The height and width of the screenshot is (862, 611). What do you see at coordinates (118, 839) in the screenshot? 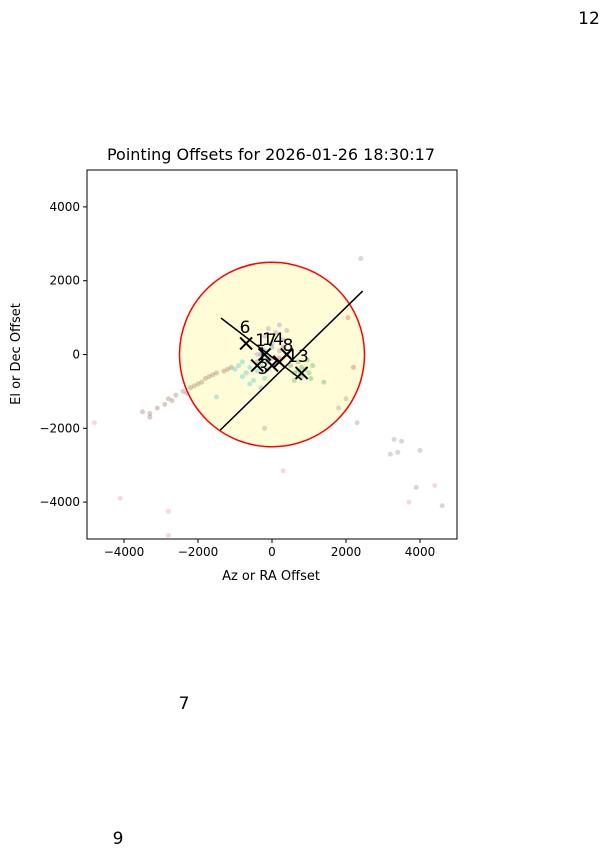
I see `annotation: 9` at bounding box center [118, 839].